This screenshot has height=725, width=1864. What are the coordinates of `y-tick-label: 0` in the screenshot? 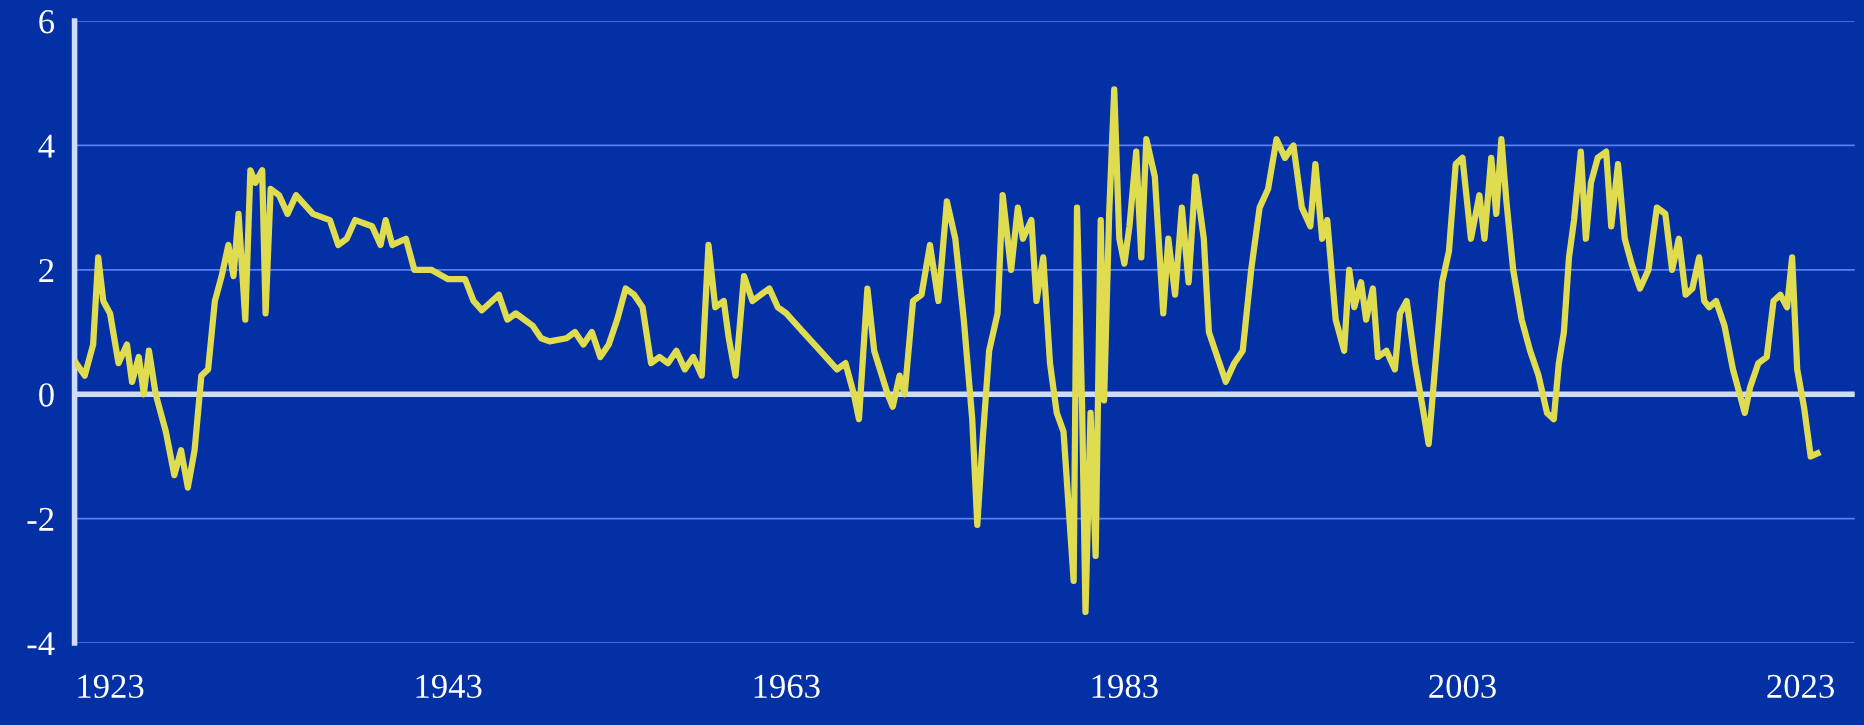 It's located at (46, 395).